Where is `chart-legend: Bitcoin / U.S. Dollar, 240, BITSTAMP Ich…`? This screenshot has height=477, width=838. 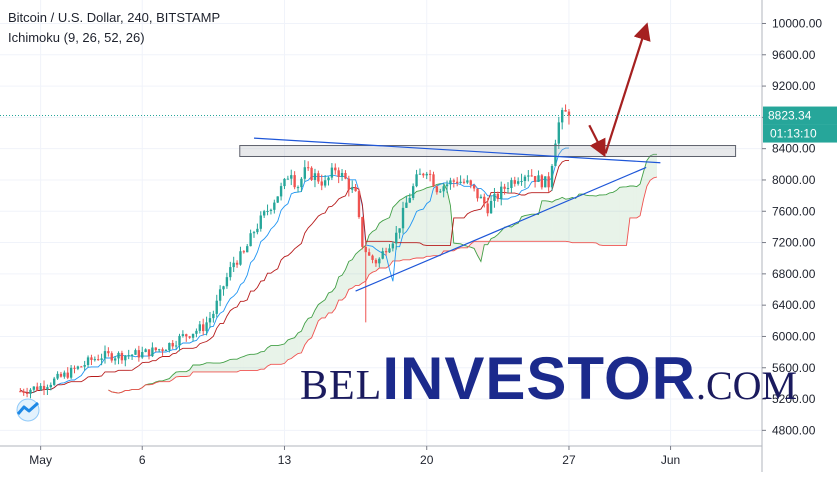 chart-legend: Bitcoin / U.S. Dollar, 240, BITSTAMP Ich… is located at coordinates (114, 28).